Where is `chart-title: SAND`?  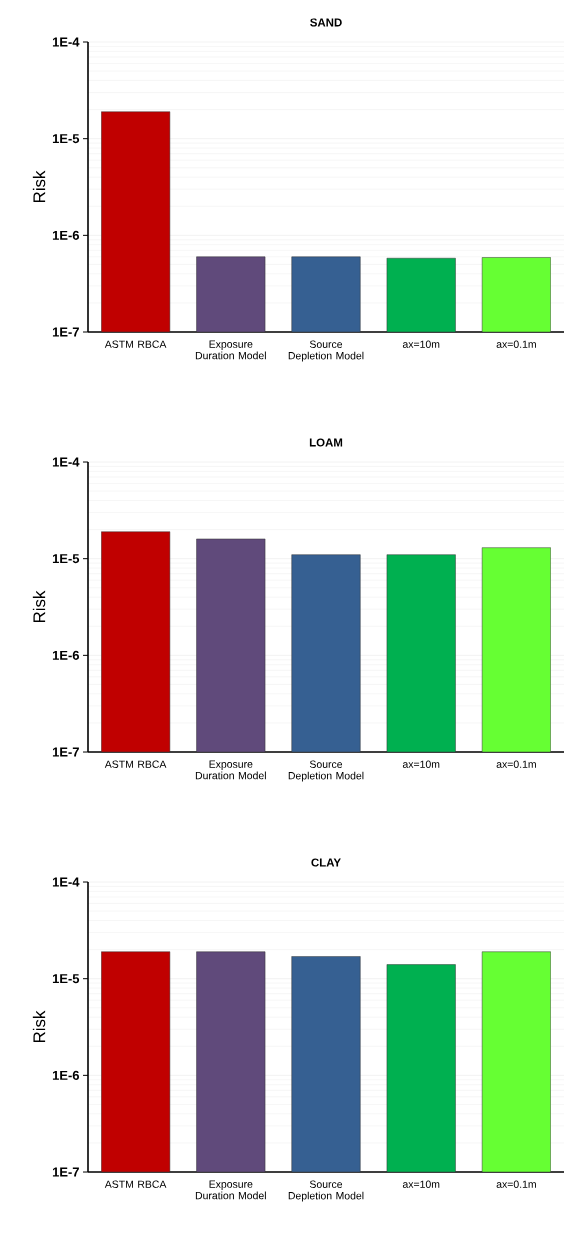 chart-title: SAND is located at coordinates (326, 22).